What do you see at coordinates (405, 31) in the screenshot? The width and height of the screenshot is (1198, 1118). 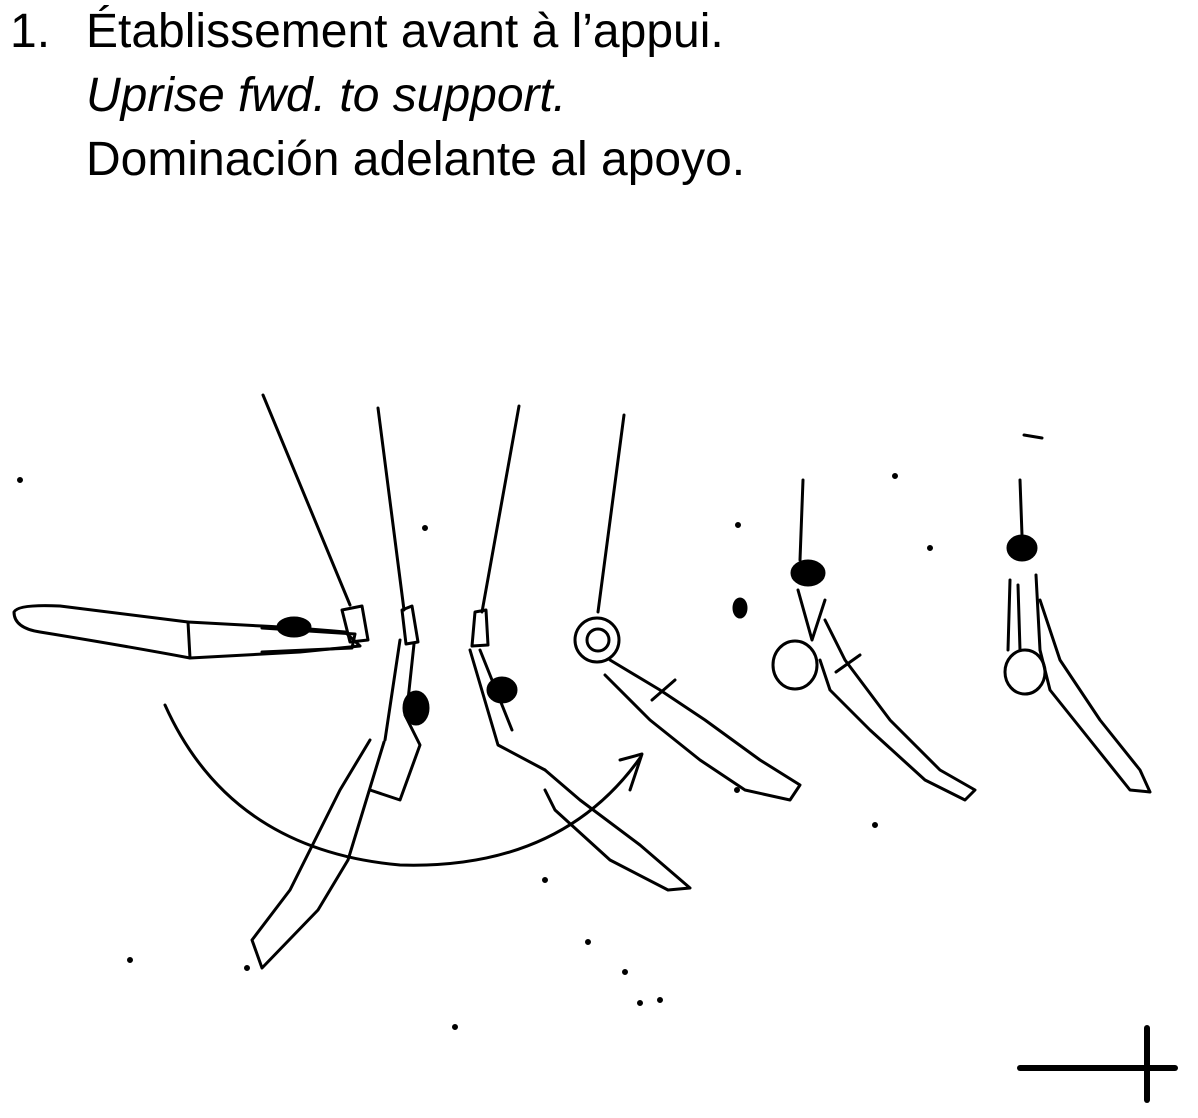 I see `element-name-french: Établissement avant à l’appui.` at bounding box center [405, 31].